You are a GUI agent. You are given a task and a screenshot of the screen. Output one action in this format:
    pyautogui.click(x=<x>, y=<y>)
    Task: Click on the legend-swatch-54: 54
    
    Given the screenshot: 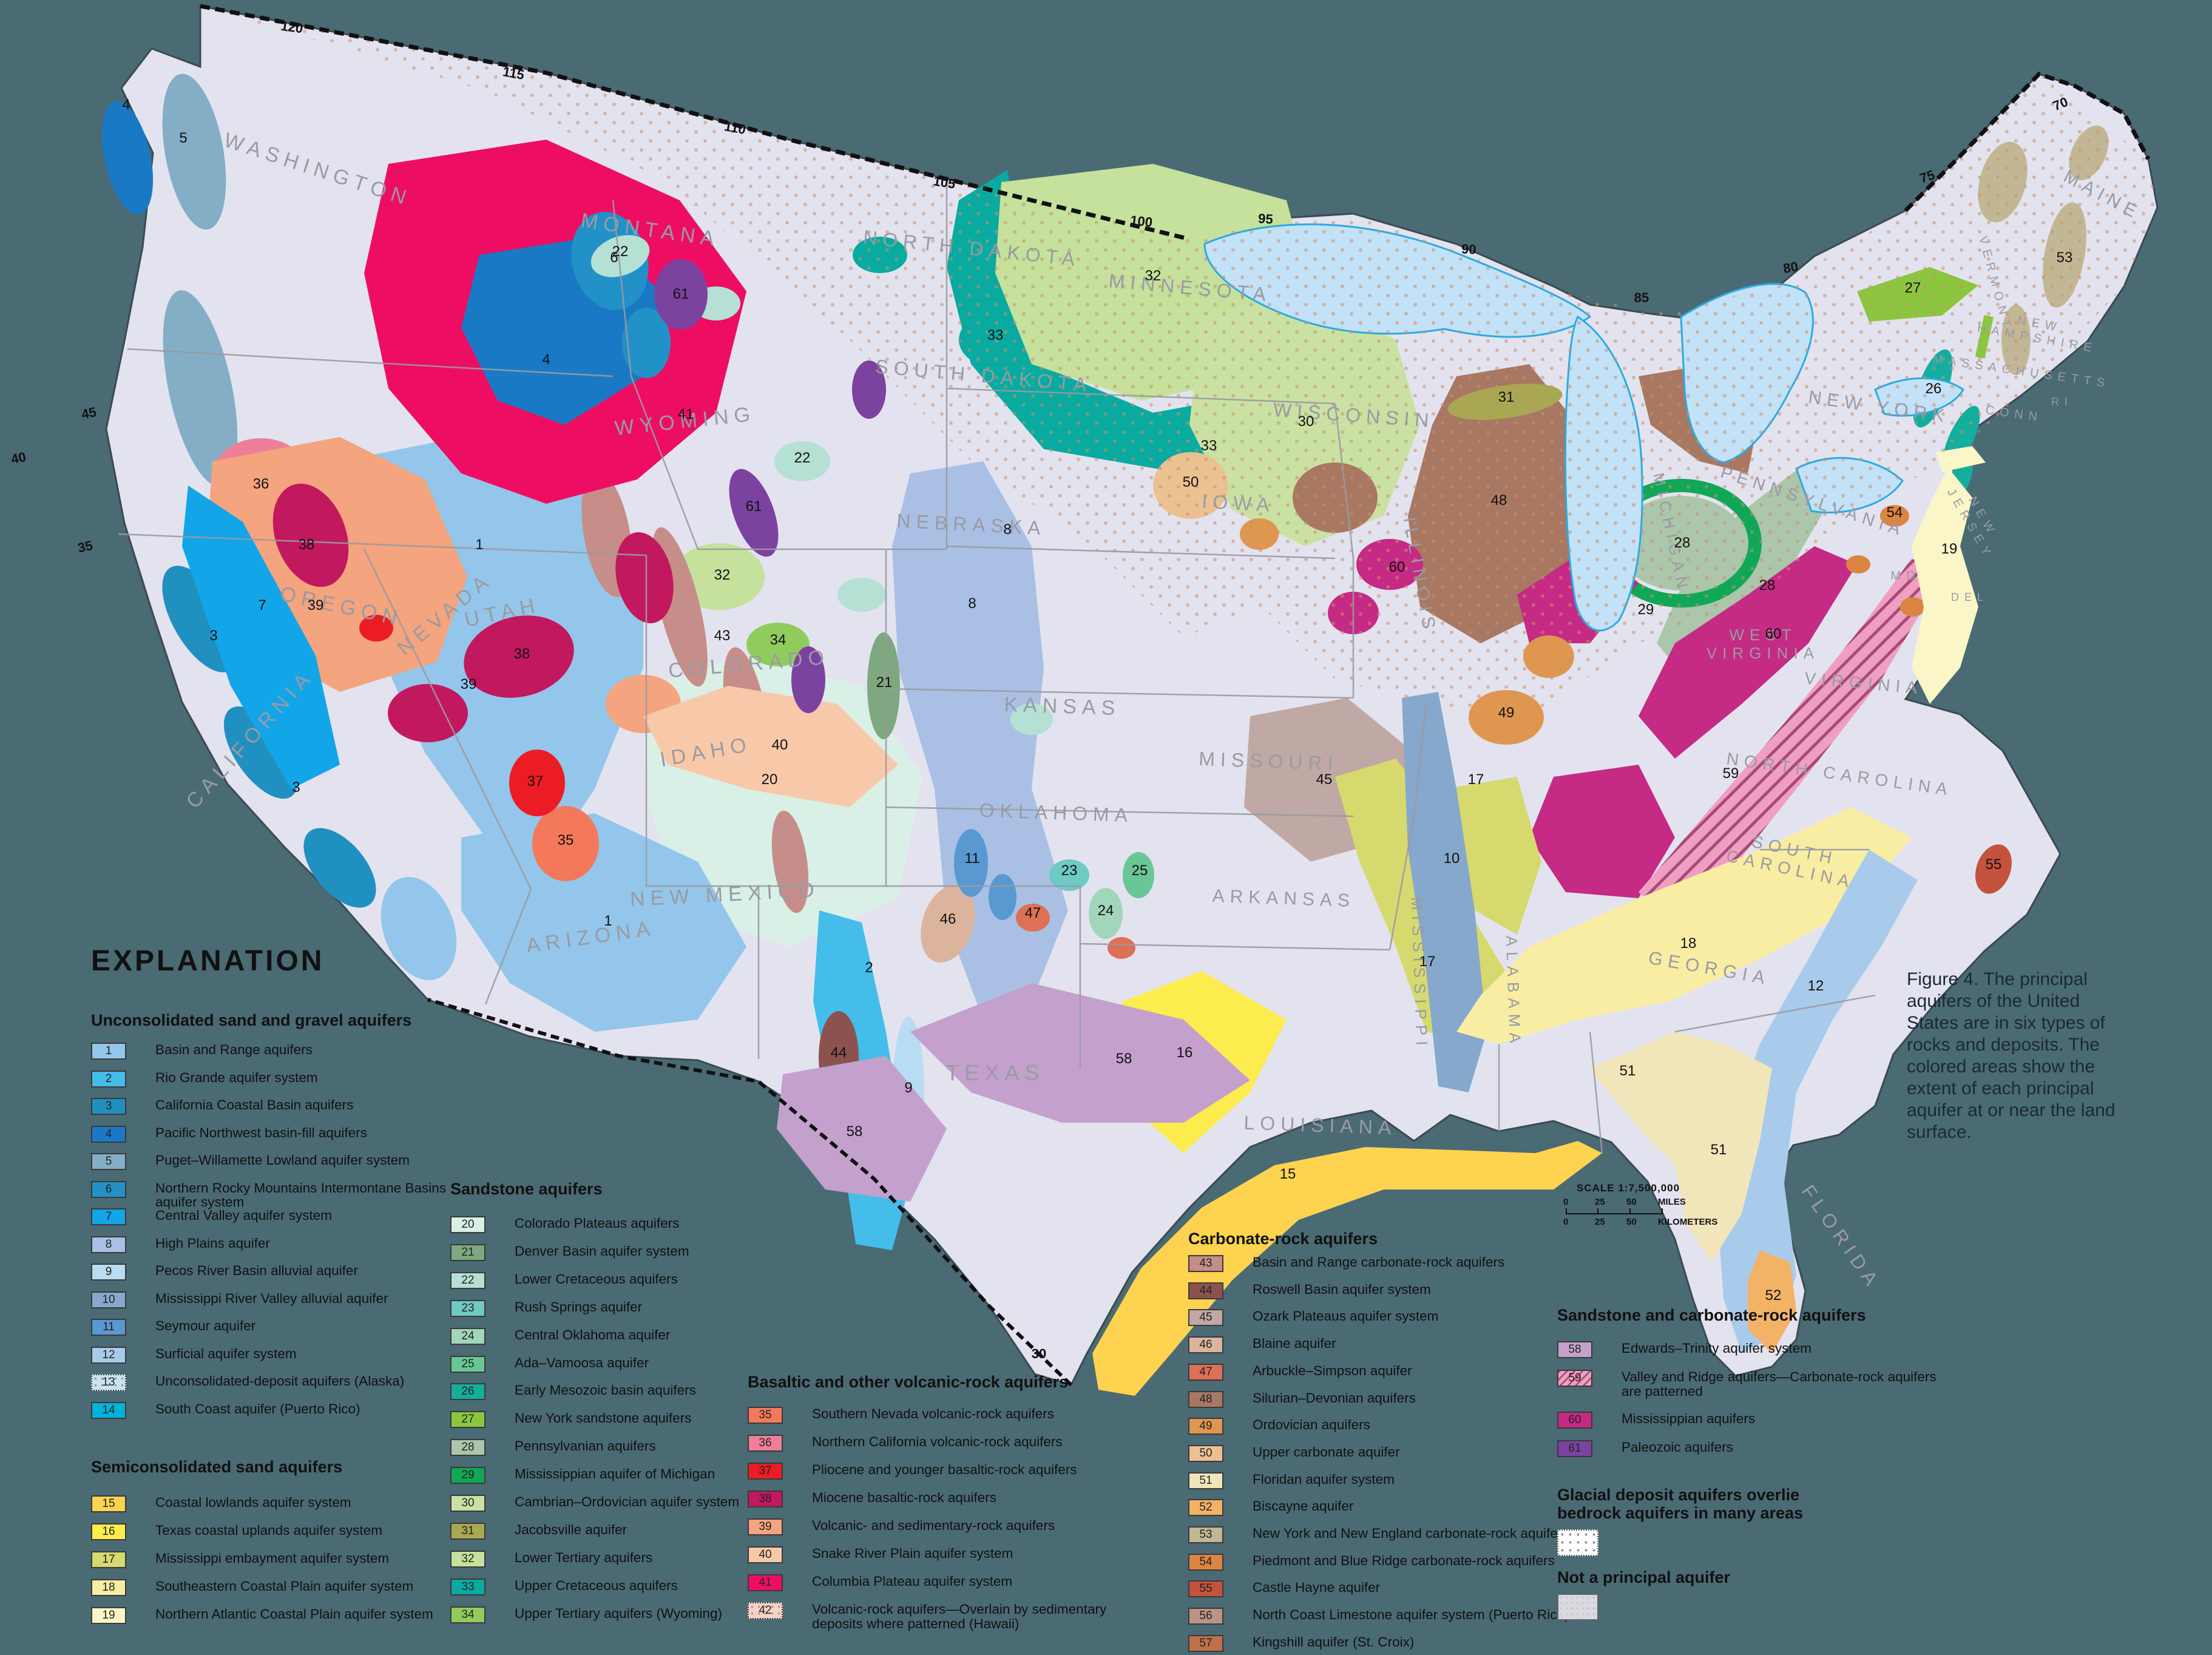 What is the action you would take?
    pyautogui.click(x=1205, y=1562)
    